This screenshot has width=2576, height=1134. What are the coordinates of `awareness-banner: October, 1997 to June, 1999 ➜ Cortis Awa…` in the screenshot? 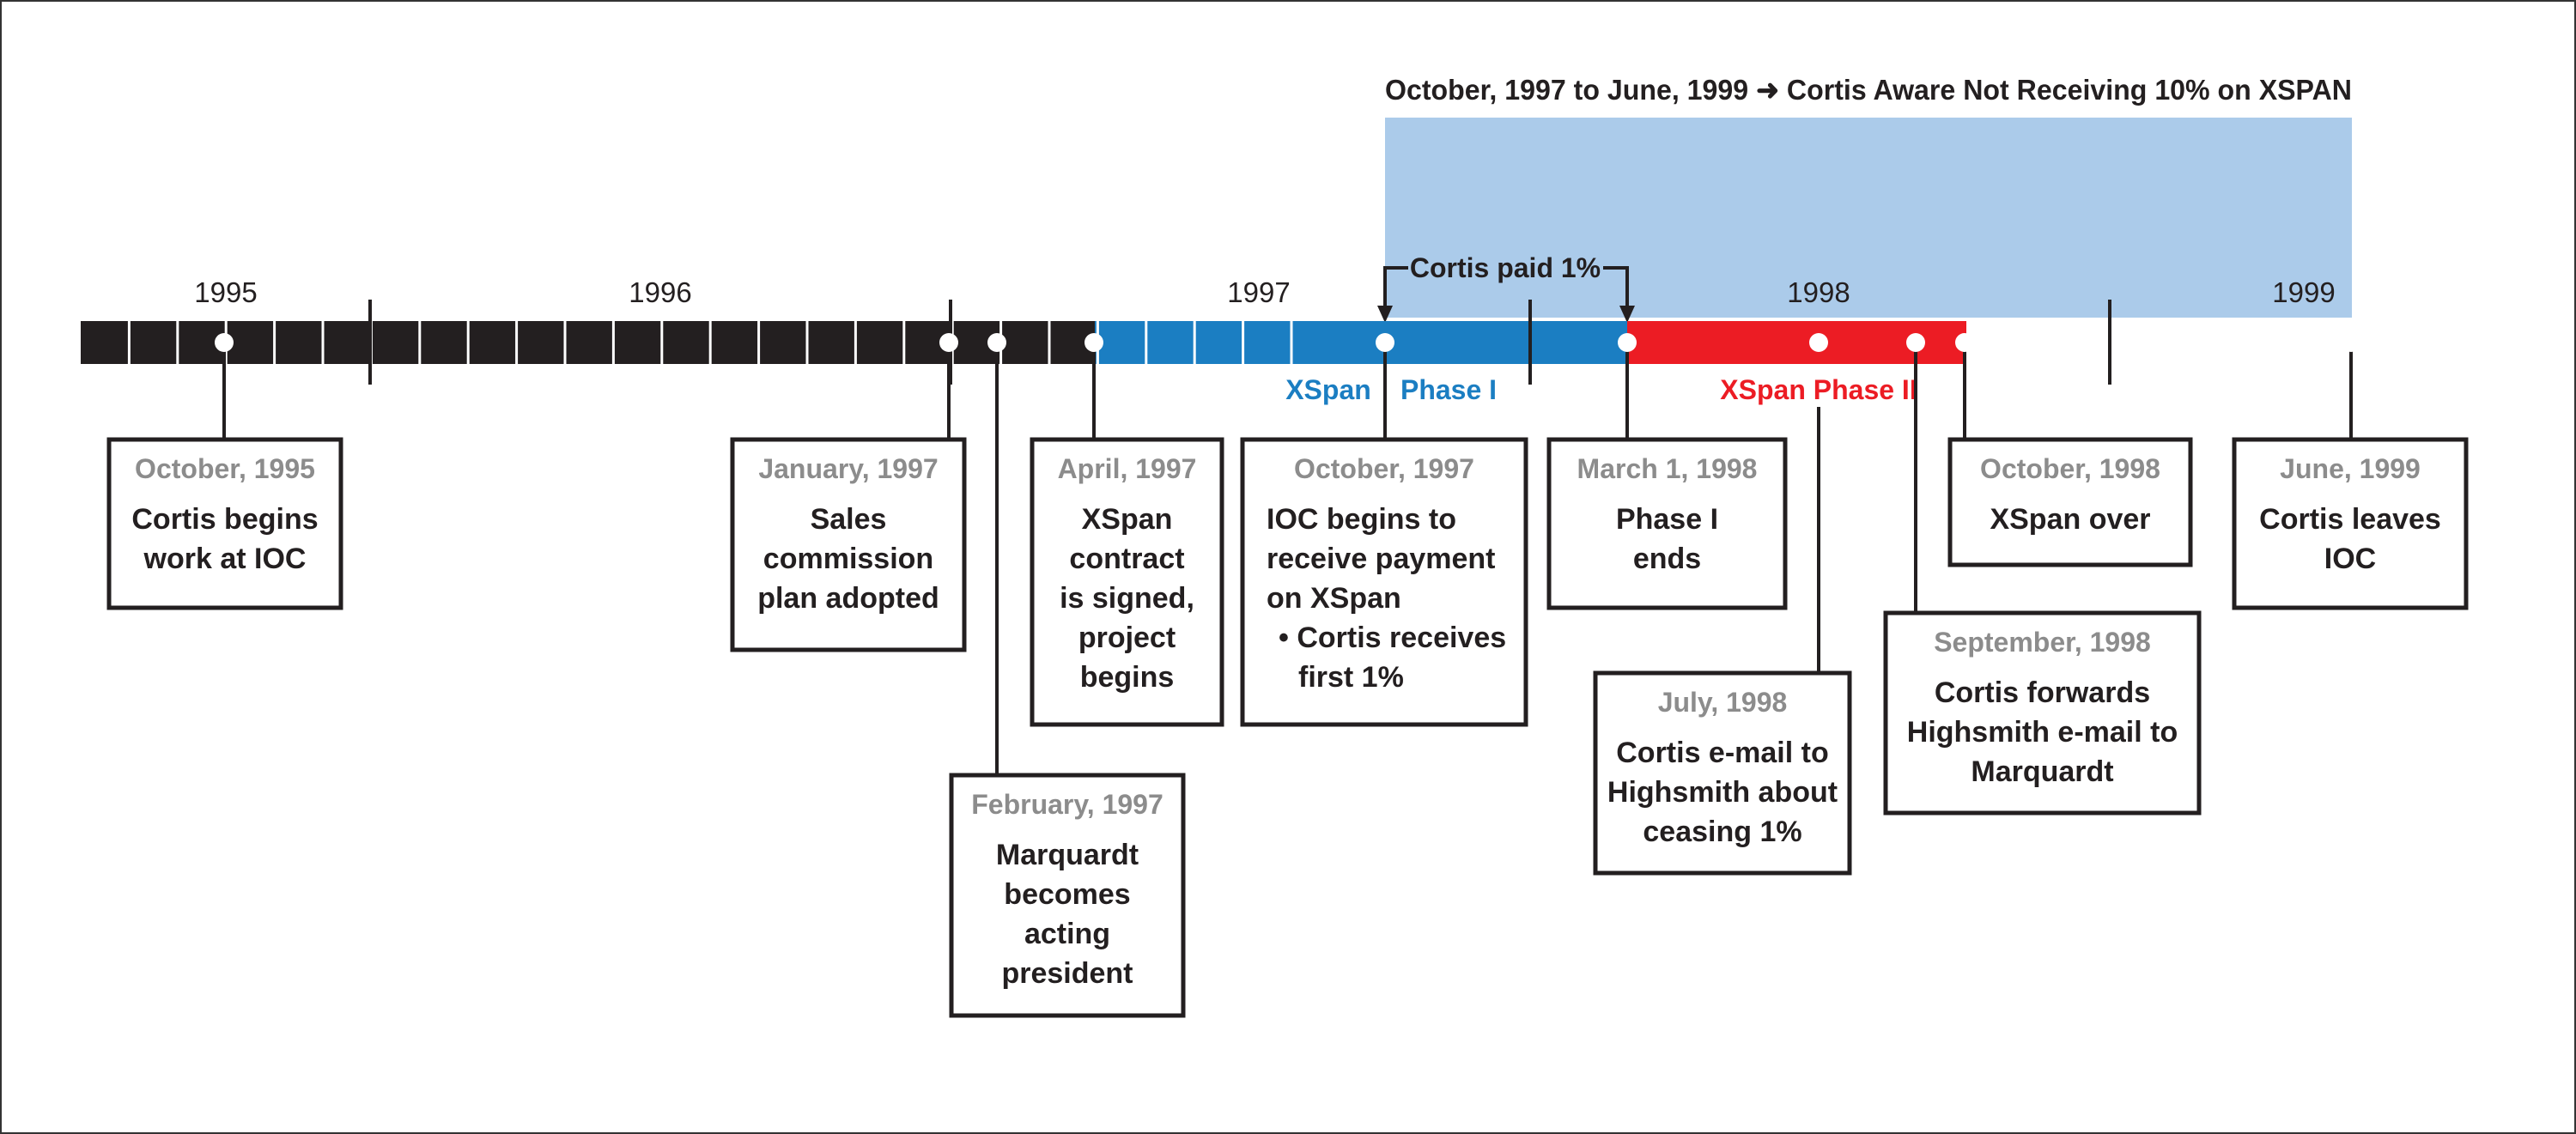 It's located at (1868, 90).